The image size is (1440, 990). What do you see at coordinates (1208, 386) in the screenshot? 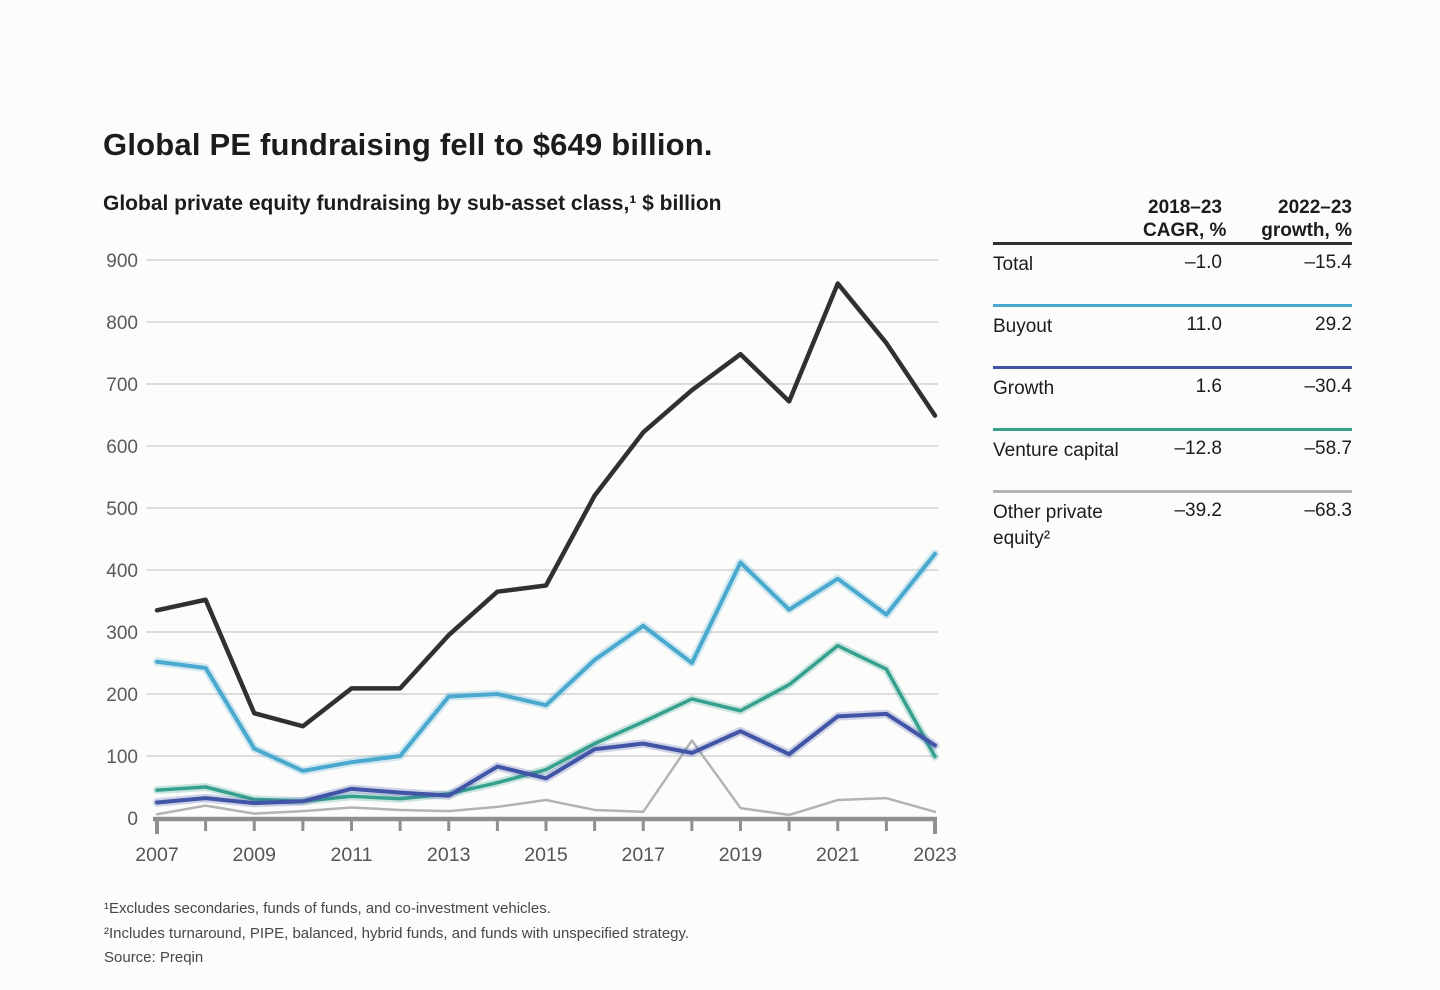
I see `row-cagr-value: 1.6` at bounding box center [1208, 386].